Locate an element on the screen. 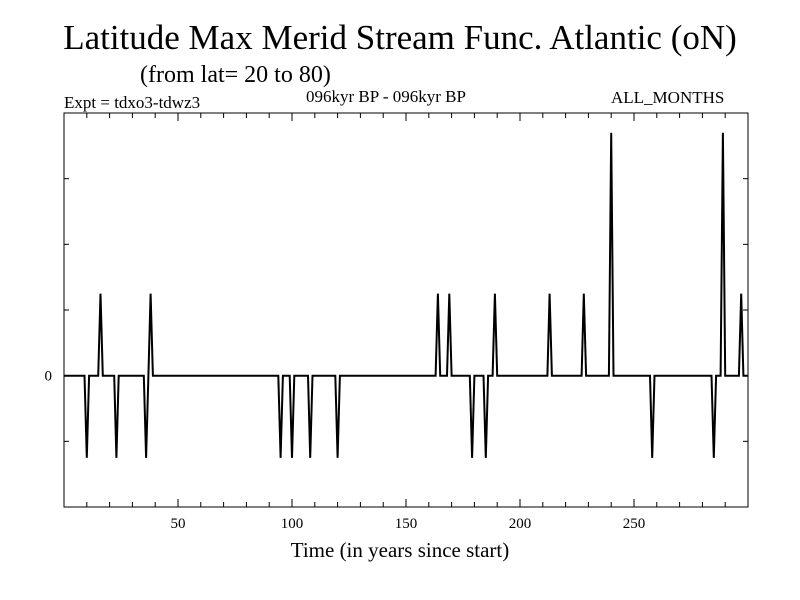  x-tick-label: 100 is located at coordinates (292, 524).